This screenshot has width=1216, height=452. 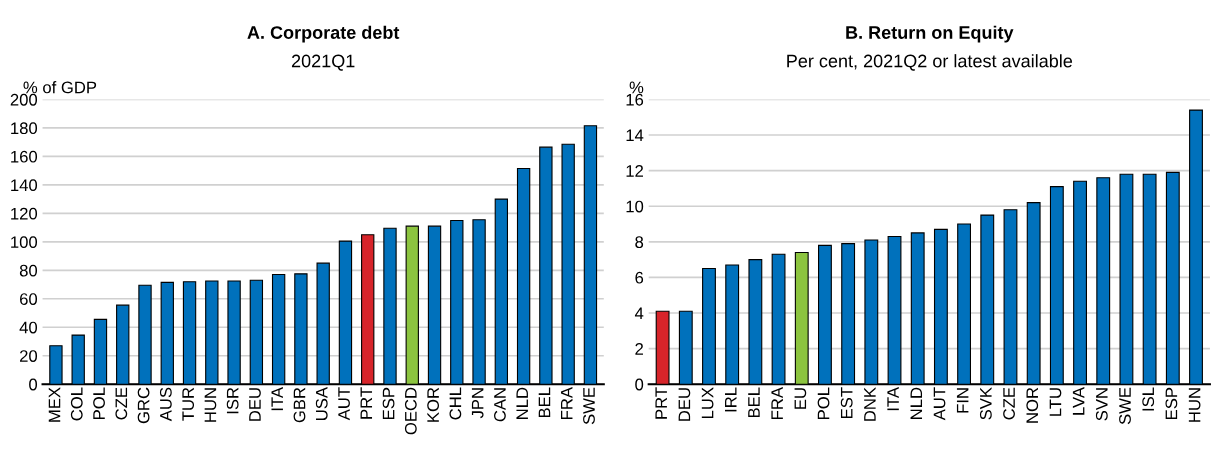 I want to click on x-tick-label: LVA, so click(x=1078, y=401).